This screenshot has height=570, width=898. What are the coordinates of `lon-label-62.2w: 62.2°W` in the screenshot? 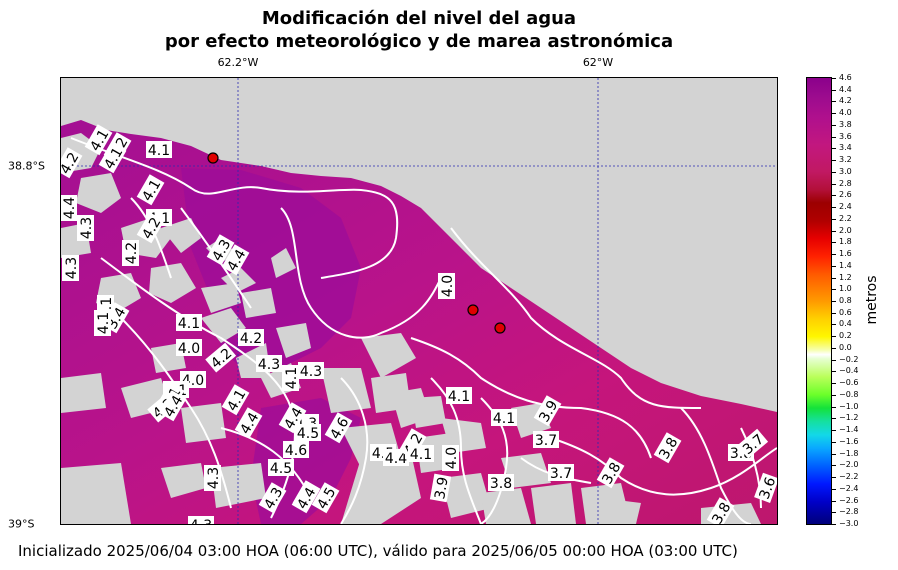 It's located at (238, 62).